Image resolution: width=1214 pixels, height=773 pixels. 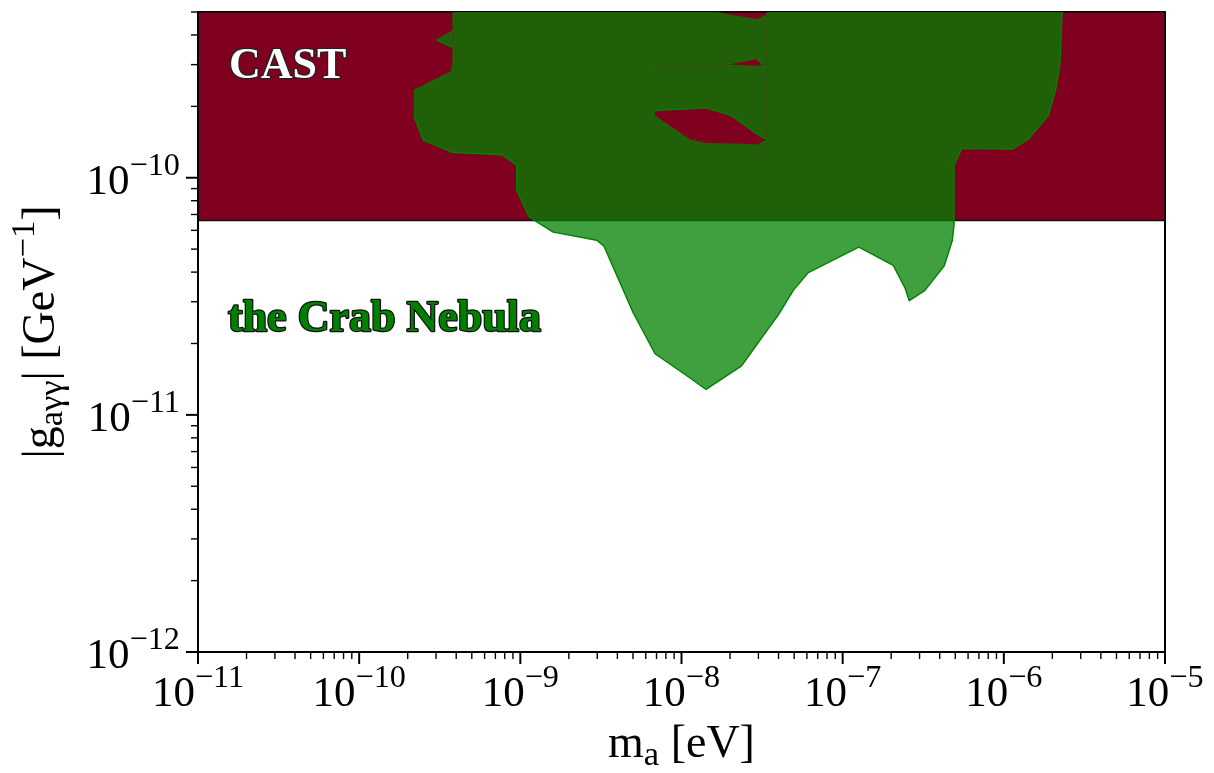 What do you see at coordinates (1004, 686) in the screenshot?
I see `x-tick-label: 10$^{−6}$` at bounding box center [1004, 686].